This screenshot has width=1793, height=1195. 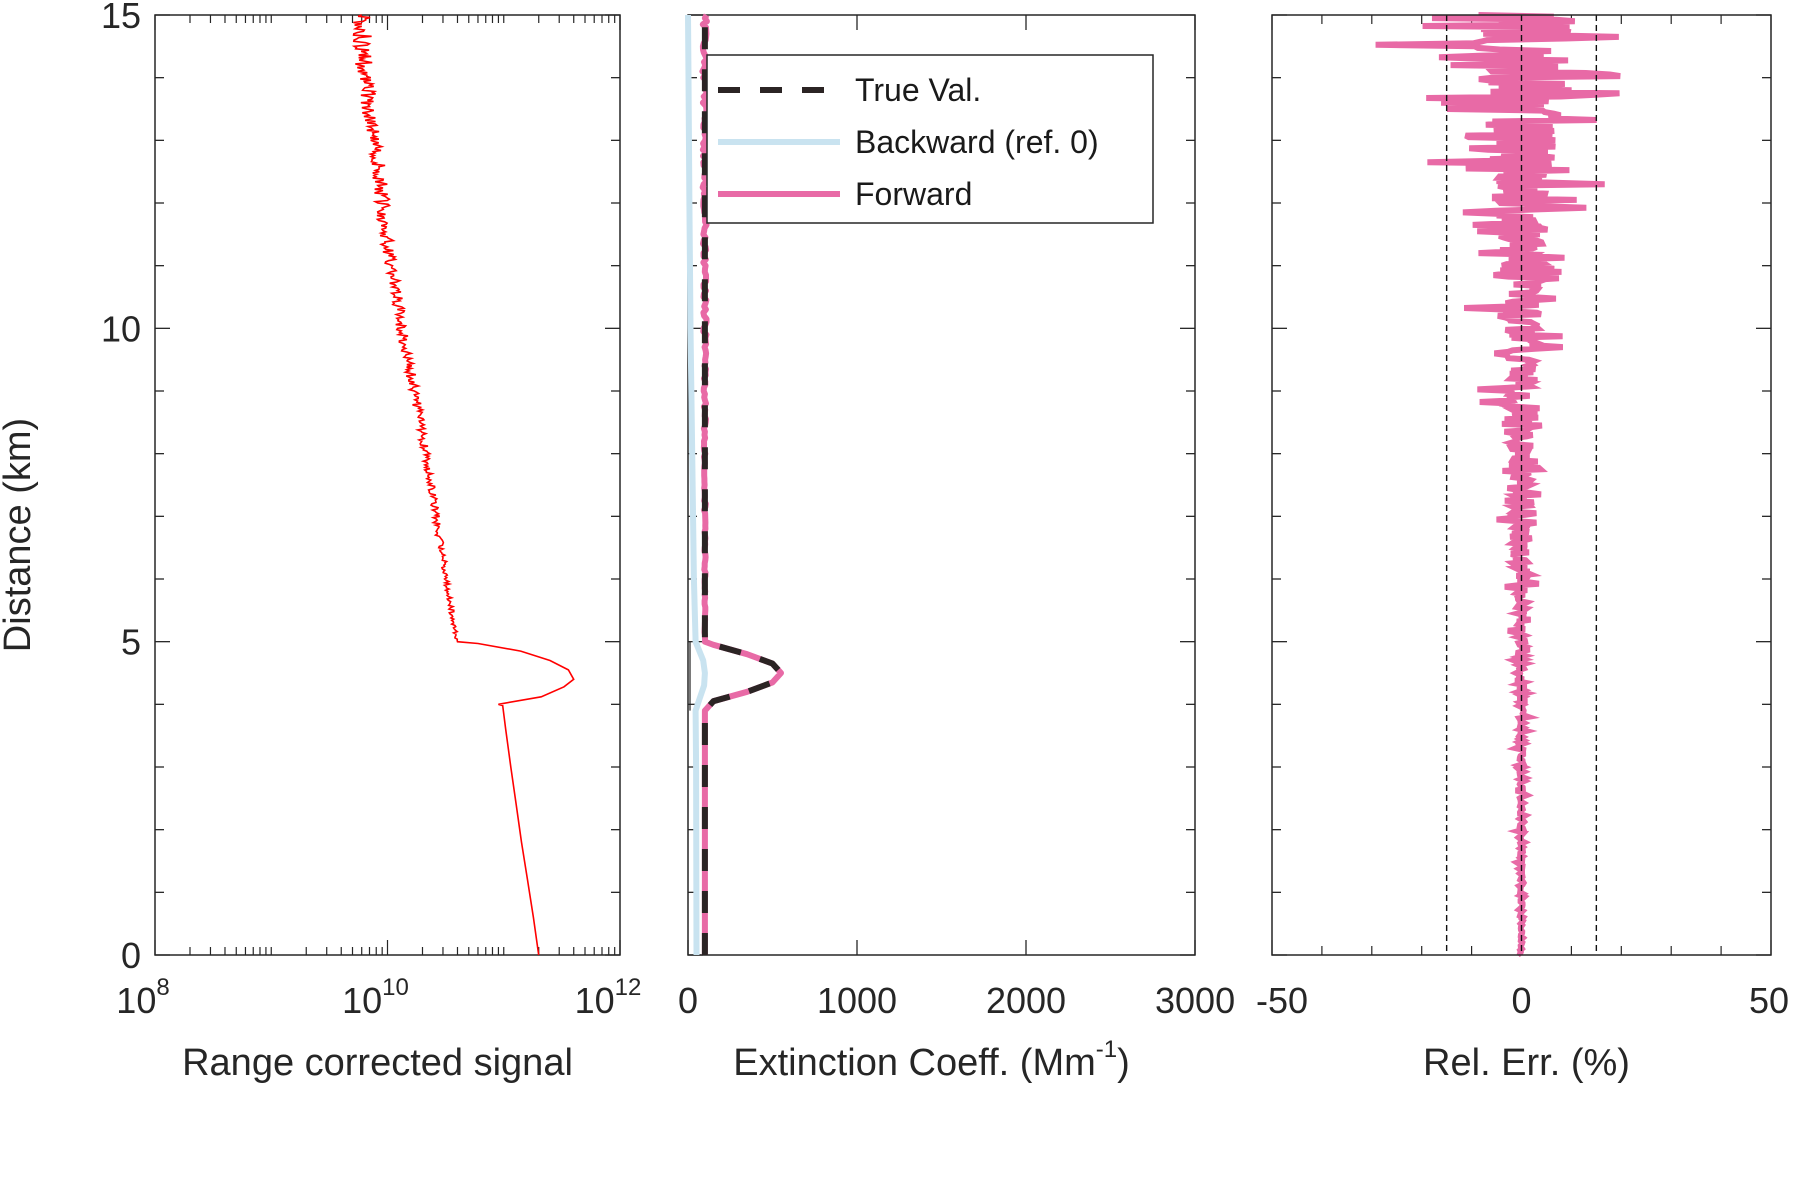 I want to click on relative-error-line, so click(x=1498, y=485).